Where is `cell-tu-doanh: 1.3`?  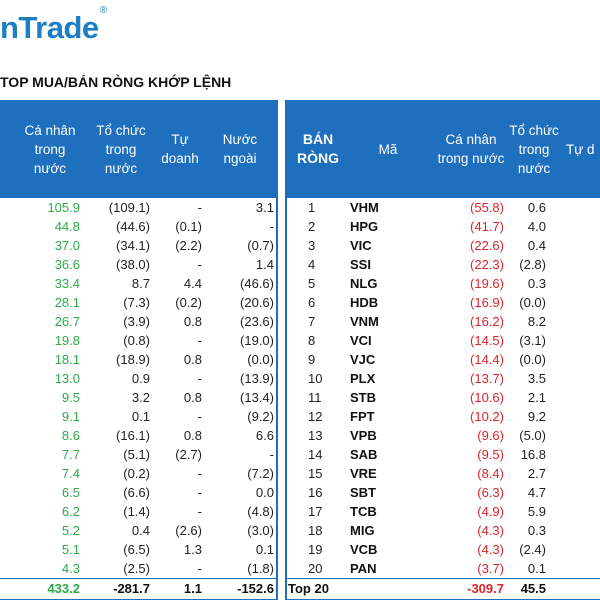
cell-tu-doanh: 1.3 is located at coordinates (192, 549).